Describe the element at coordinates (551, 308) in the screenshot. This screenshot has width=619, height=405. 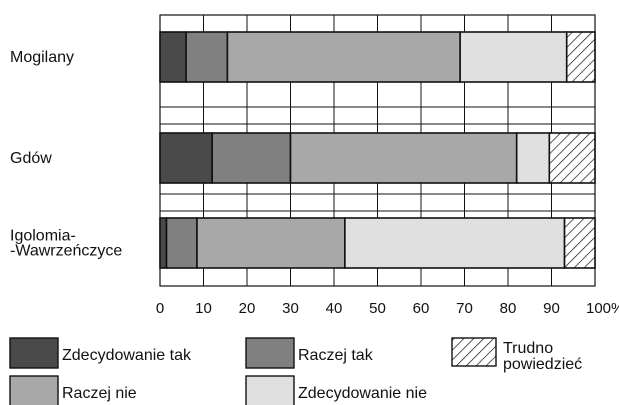
I see `x-tick-label: 90` at that location.